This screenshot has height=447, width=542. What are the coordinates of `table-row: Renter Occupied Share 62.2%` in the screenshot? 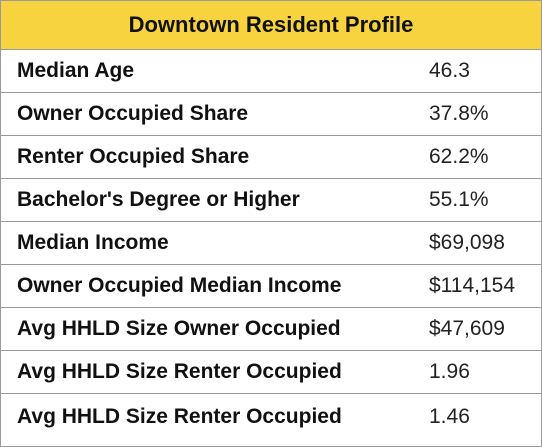 It's located at (271, 157).